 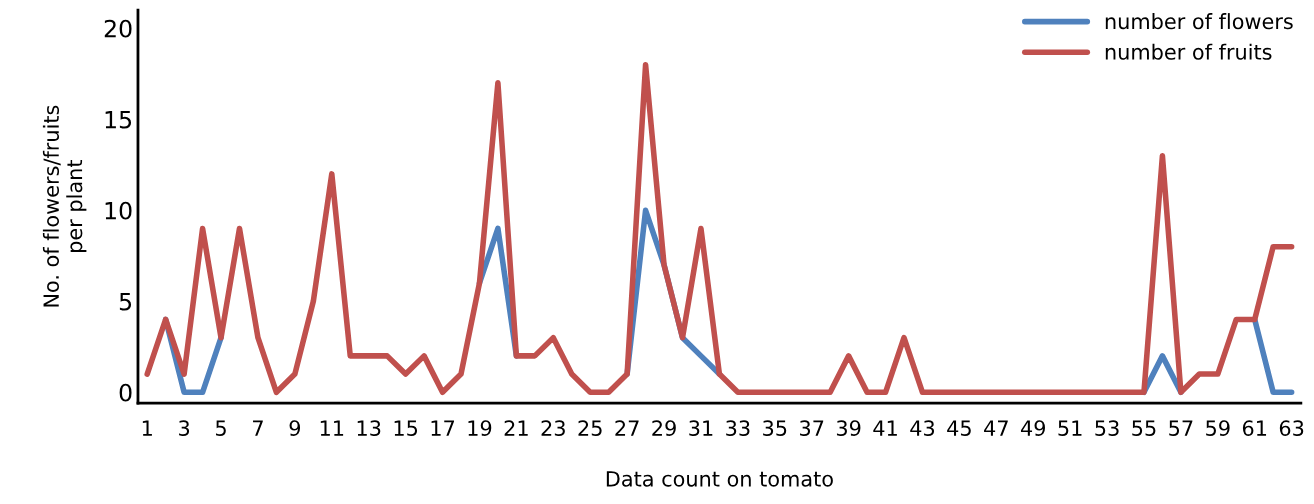 I want to click on y-axis-title: No. of flowers/fruits per plant, so click(x=64, y=206).